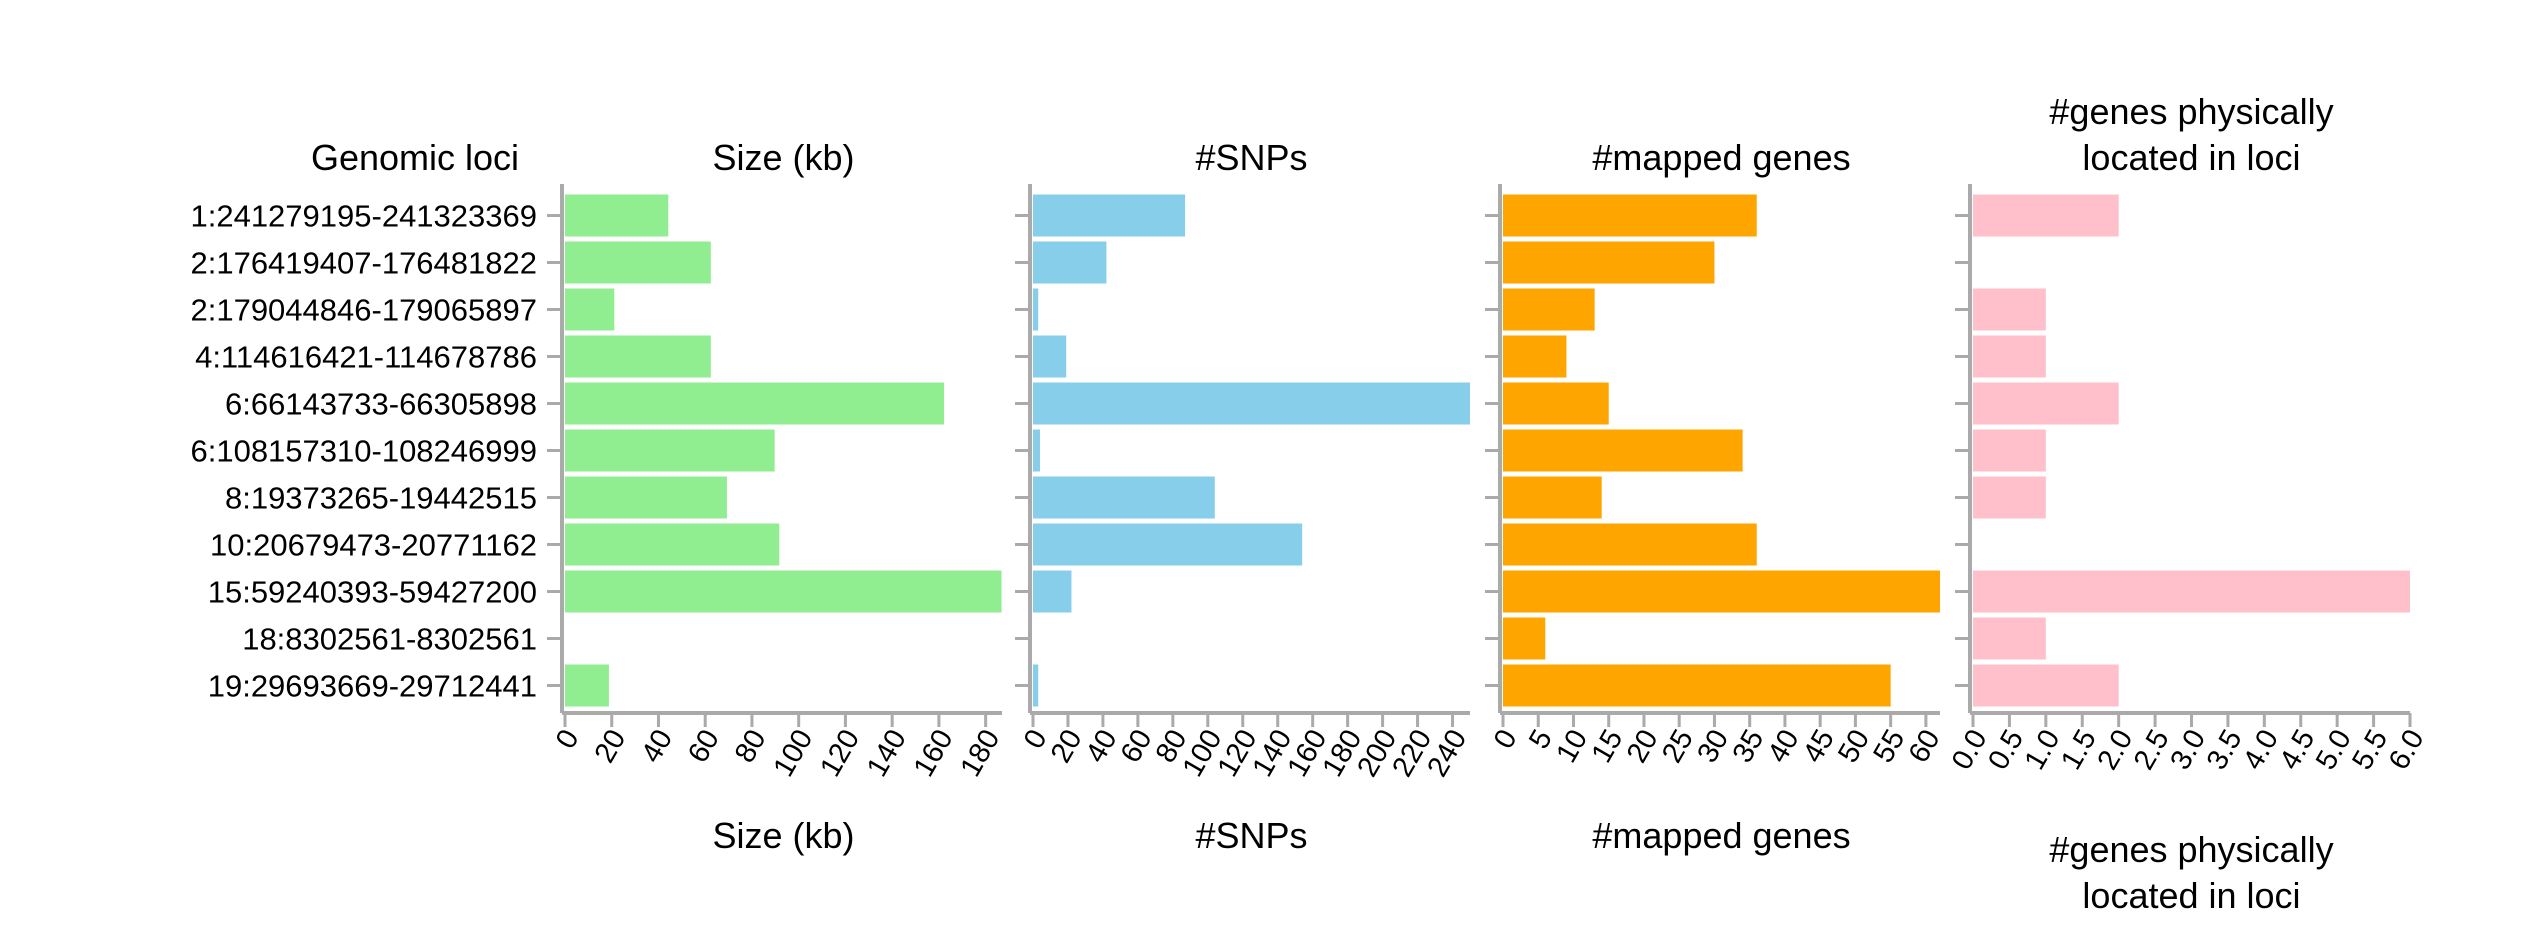  Describe the element at coordinates (373, 545) in the screenshot. I see `locus-label: 10:20679473-20771162` at that location.